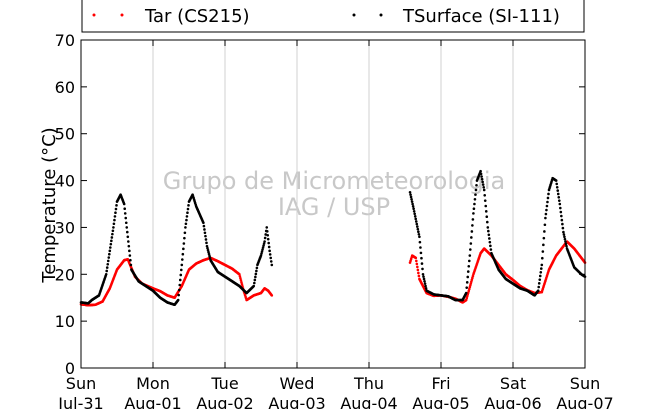  What do you see at coordinates (65, 40) in the screenshot?
I see `y-tick-label-7: 70` at bounding box center [65, 40].